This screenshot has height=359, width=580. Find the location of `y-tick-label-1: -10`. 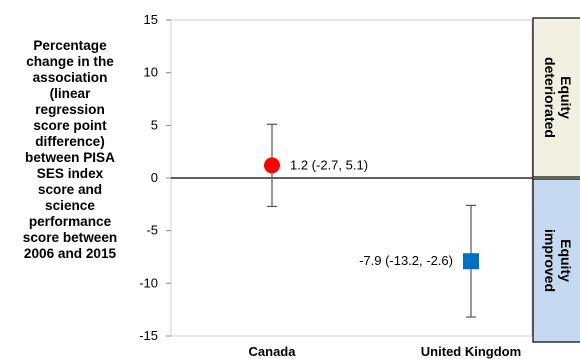

y-tick-label-1: -10 is located at coordinates (148, 282).